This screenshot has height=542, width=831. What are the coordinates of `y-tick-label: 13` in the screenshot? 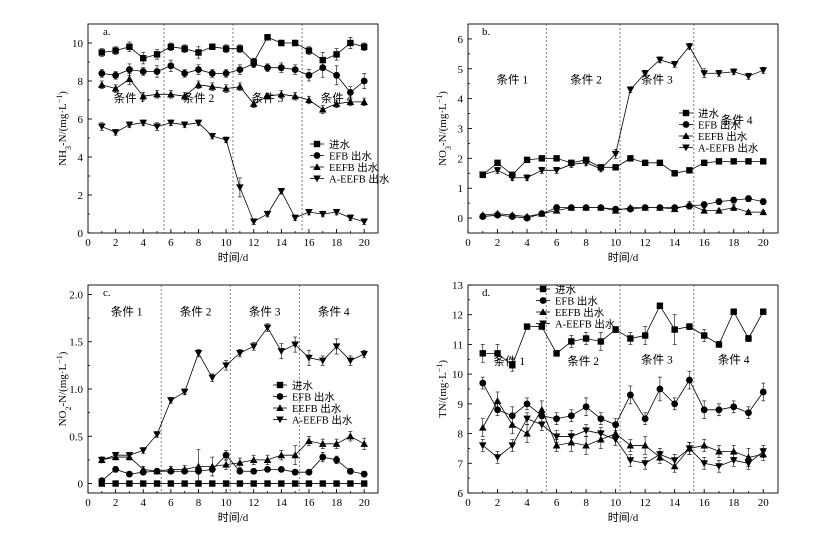 It's located at (458, 286).